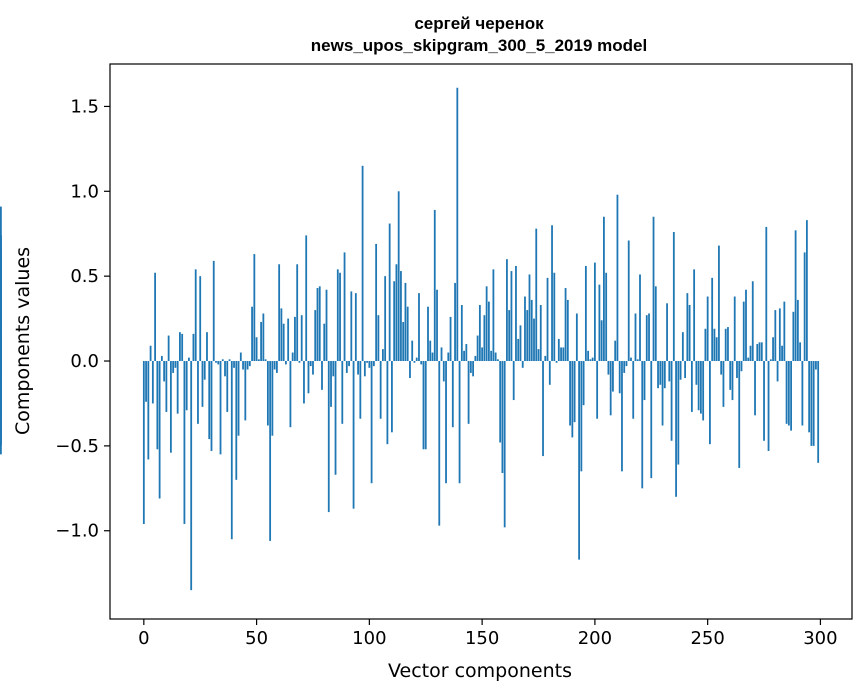 This screenshot has width=867, height=696. What do you see at coordinates (84, 276) in the screenshot?
I see `y-tick-label: 0.5` at bounding box center [84, 276].